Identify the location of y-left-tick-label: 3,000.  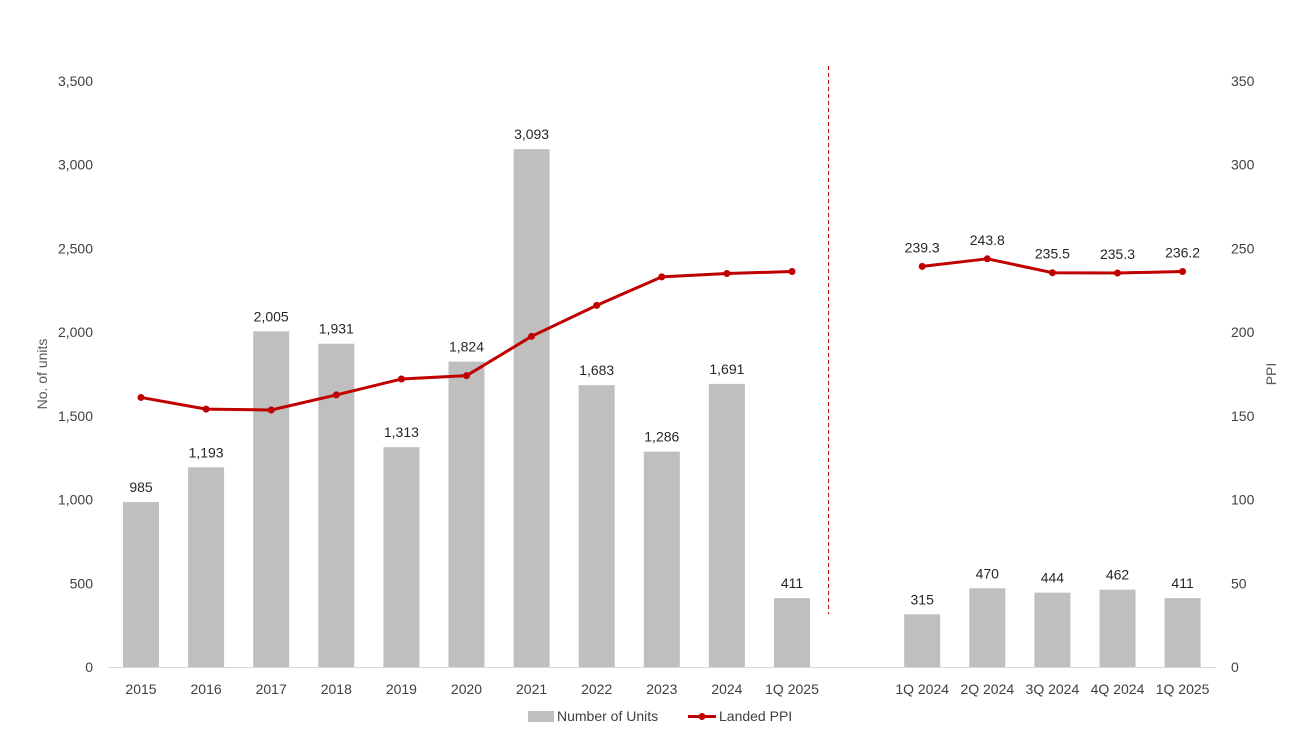
(75, 165).